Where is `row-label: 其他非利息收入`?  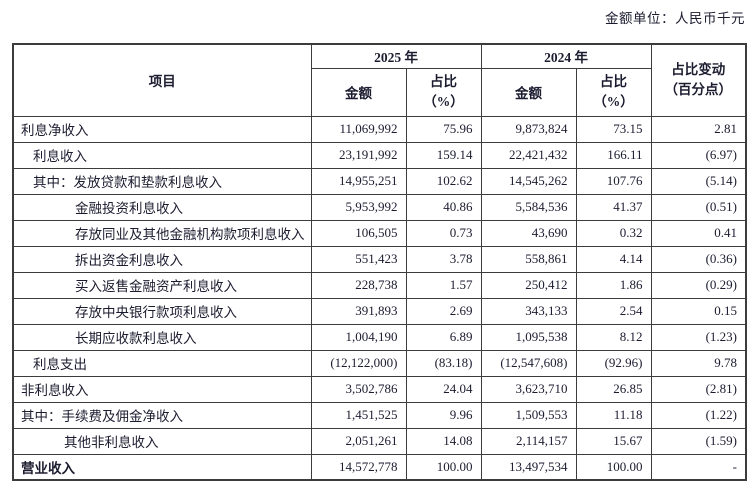 row-label: 其他非利息收入 is located at coordinates (162, 441).